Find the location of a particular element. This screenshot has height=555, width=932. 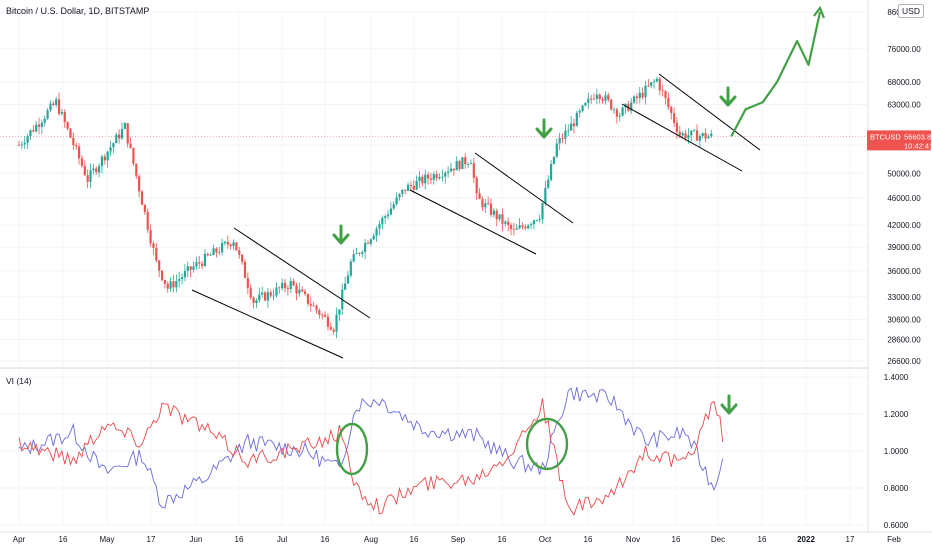

time-tick-label: Aug is located at coordinates (371, 539).